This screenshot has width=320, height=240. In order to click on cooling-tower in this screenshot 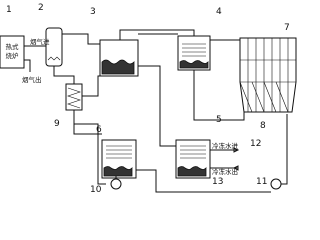, I will do `click(268, 75)`.